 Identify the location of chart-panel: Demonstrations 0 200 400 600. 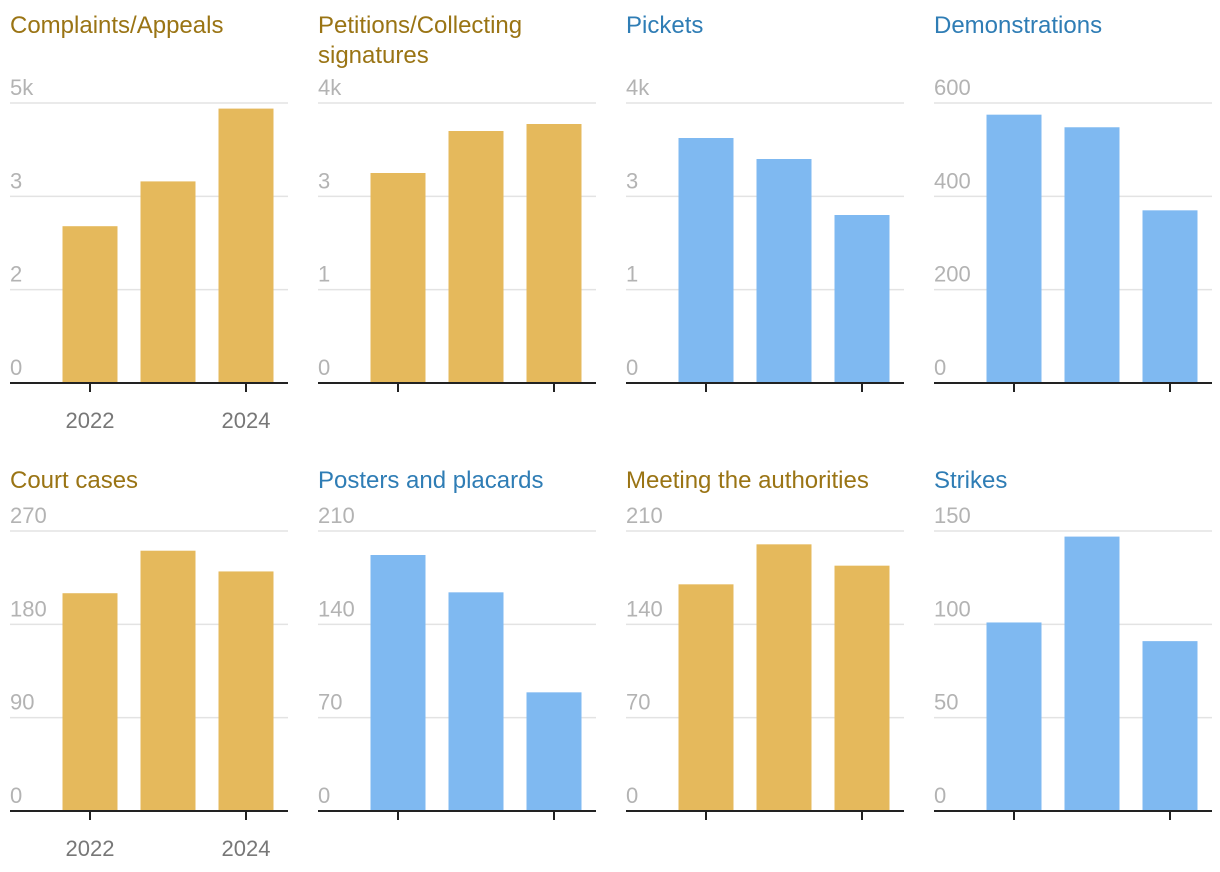
(1073, 202).